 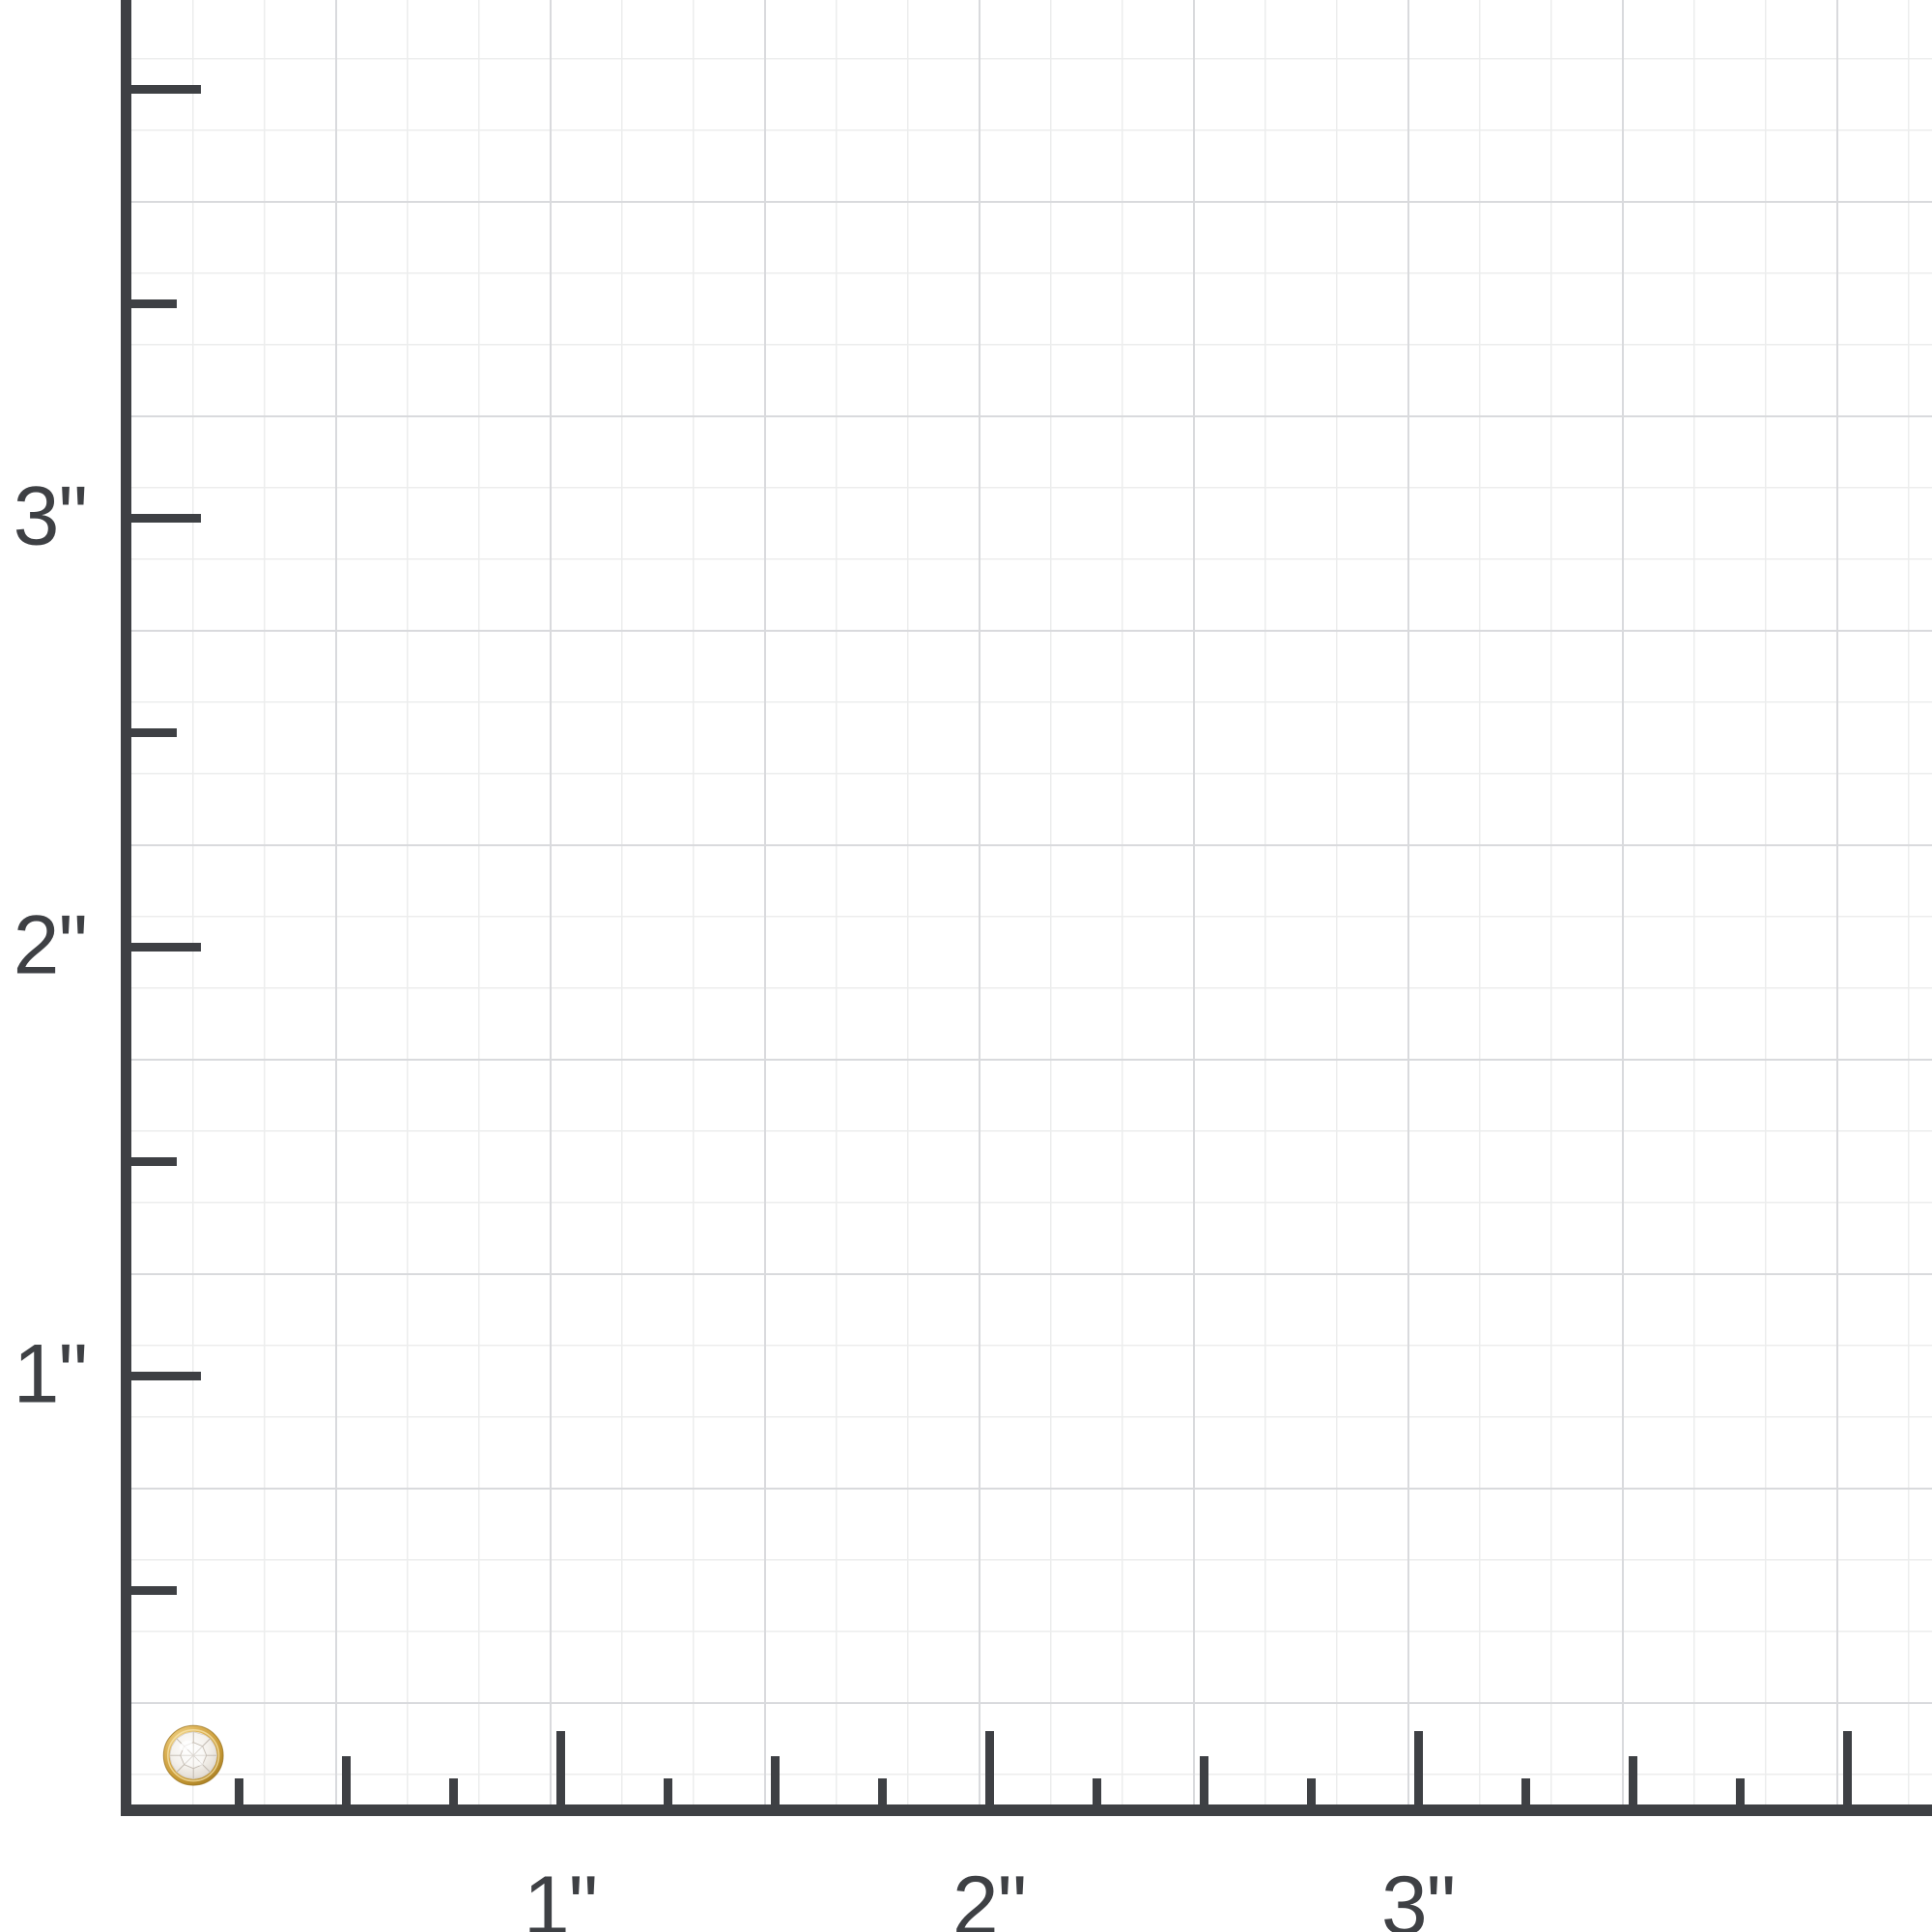 I want to click on y-axis-label: 3", so click(x=50, y=516).